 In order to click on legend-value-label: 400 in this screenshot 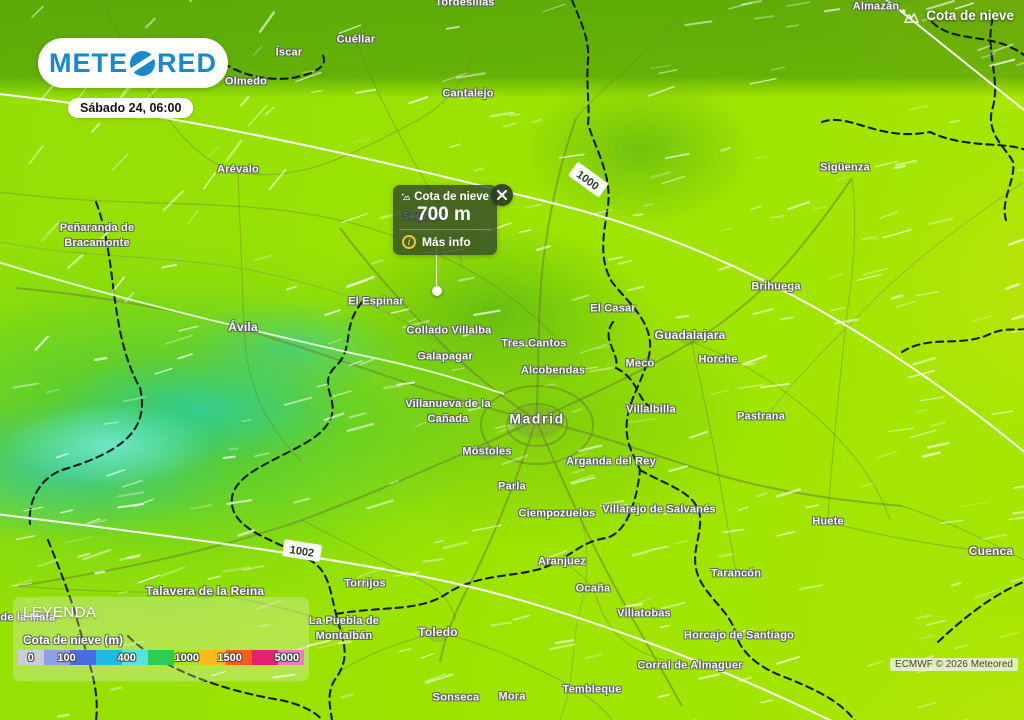, I will do `click(126, 657)`.